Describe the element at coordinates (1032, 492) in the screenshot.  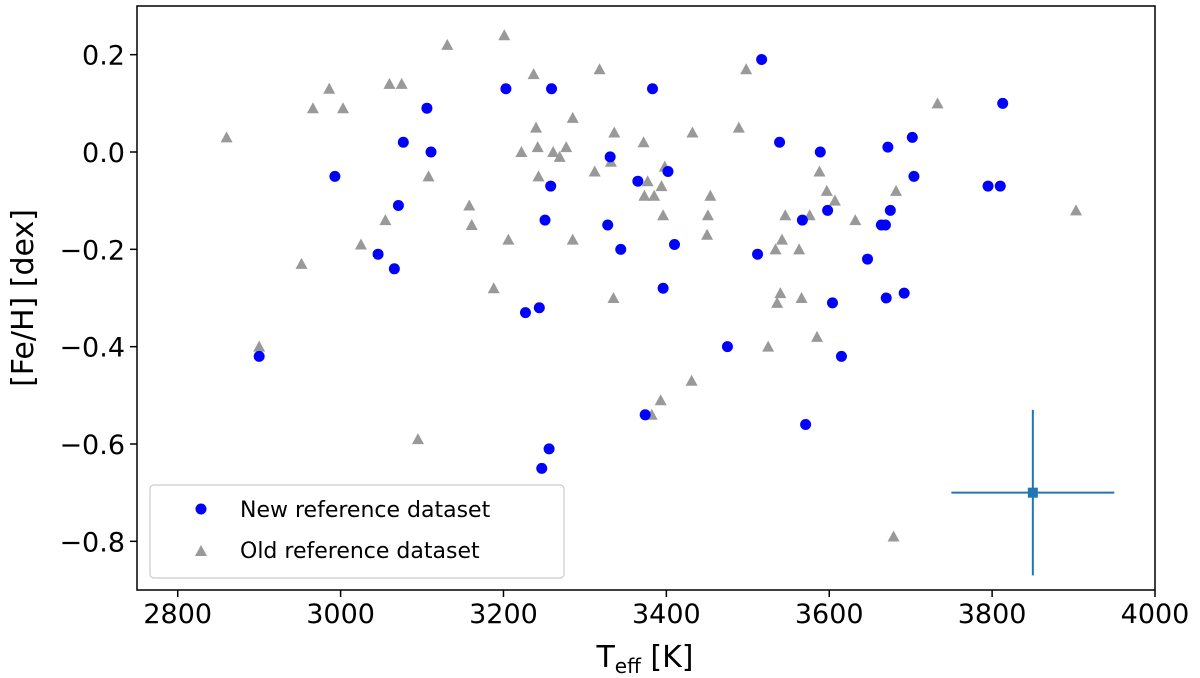
I see `error-bar-center` at that location.